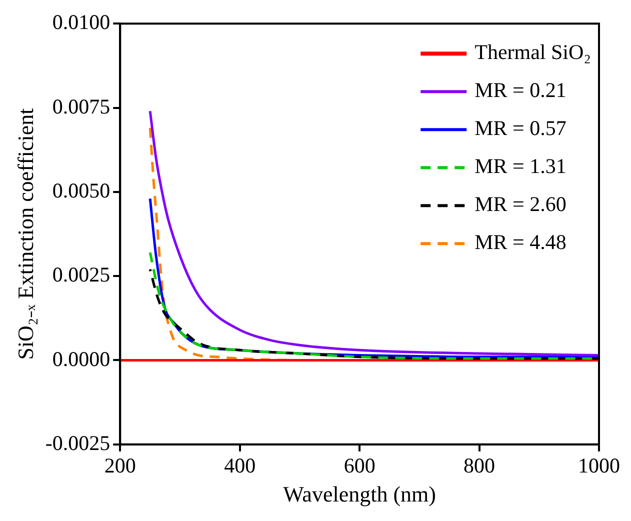  I want to click on legend-label: MR = 0.21, so click(520, 90).